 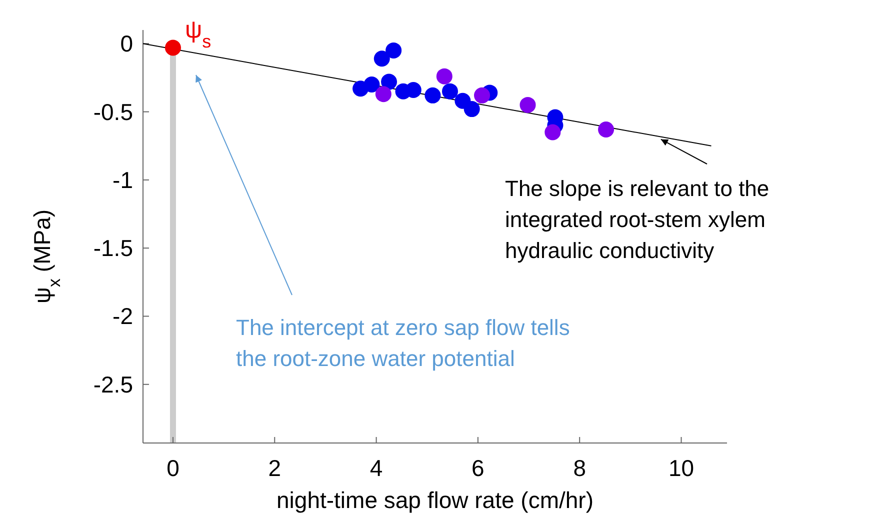 What do you see at coordinates (637, 219) in the screenshot?
I see `annotation: The slope is relevant to the integrated root-stem xylem hydraulic conductivity` at bounding box center [637, 219].